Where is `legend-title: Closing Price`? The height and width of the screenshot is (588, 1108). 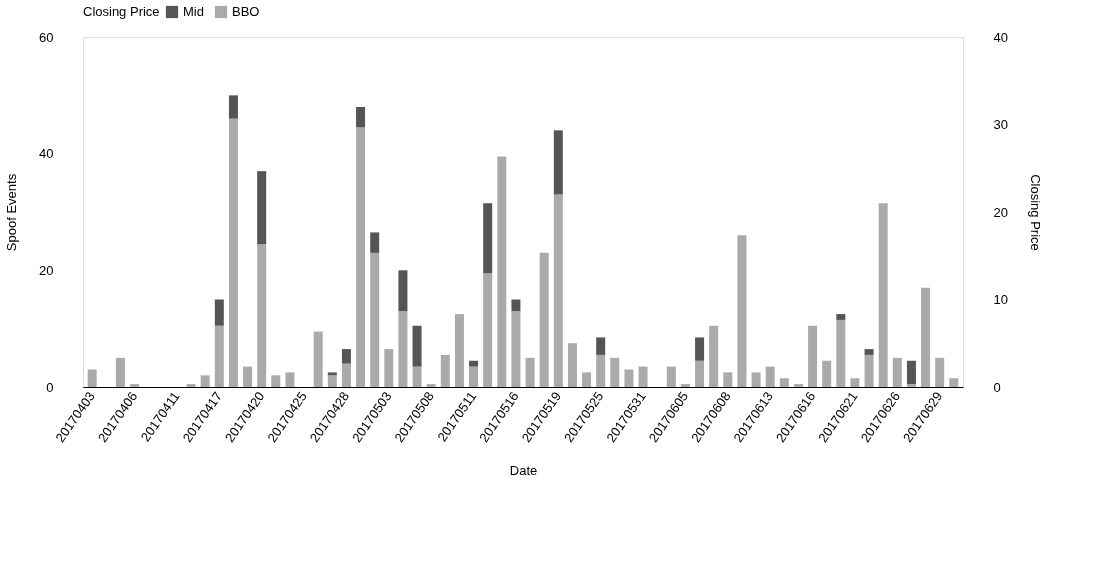 legend-title: Closing Price is located at coordinates (121, 11).